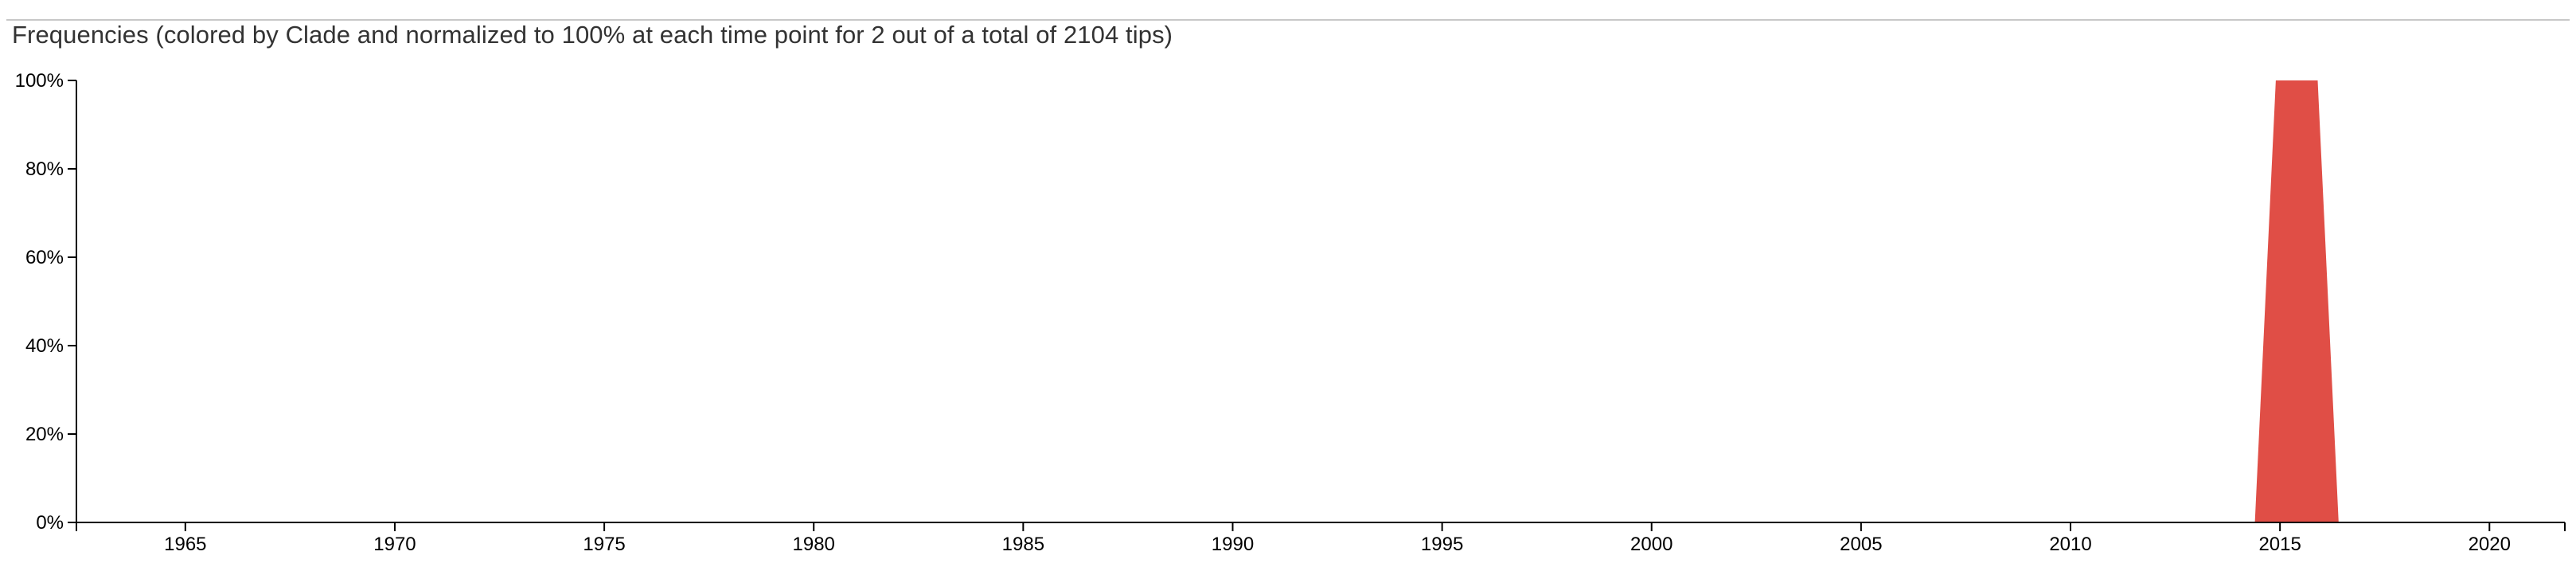 This screenshot has height=575, width=2576. I want to click on x-tick-label: 1985, so click(1023, 544).